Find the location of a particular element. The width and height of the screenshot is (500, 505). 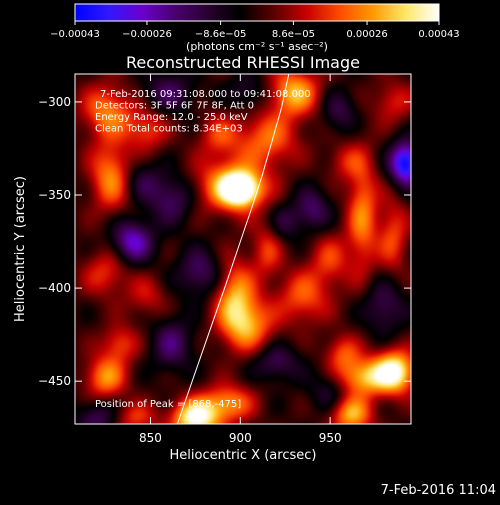

footer-timestamp: 7-Feb-2016 11:04 is located at coordinates (438, 490).